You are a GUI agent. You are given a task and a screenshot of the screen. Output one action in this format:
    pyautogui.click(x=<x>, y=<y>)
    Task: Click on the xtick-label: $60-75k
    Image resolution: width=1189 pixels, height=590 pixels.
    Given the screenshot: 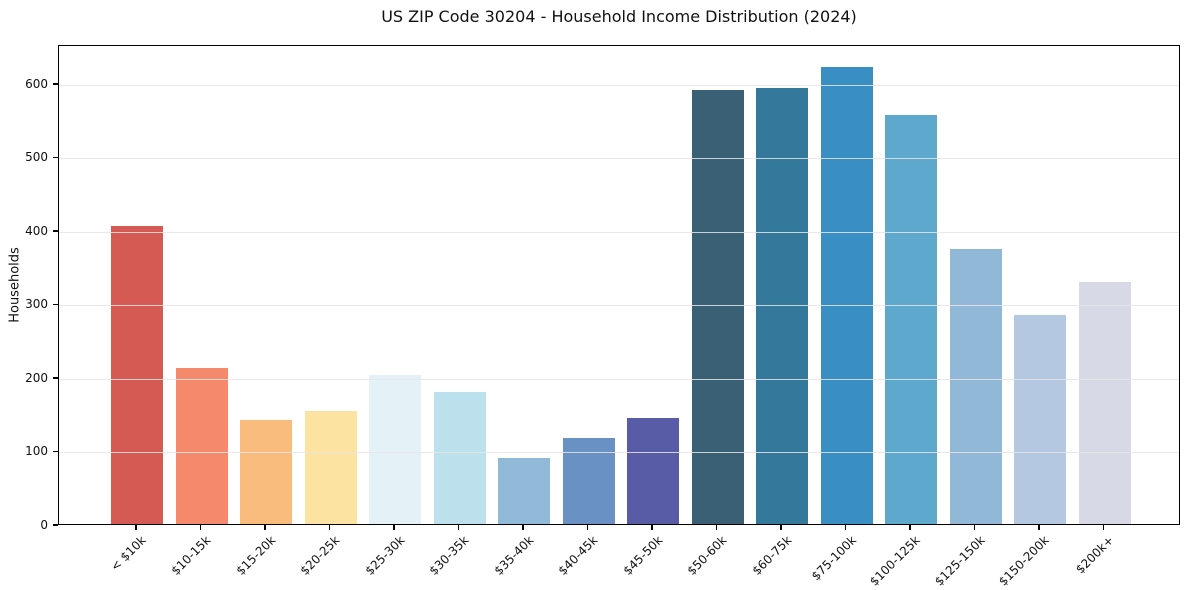 What is the action you would take?
    pyautogui.click(x=771, y=555)
    